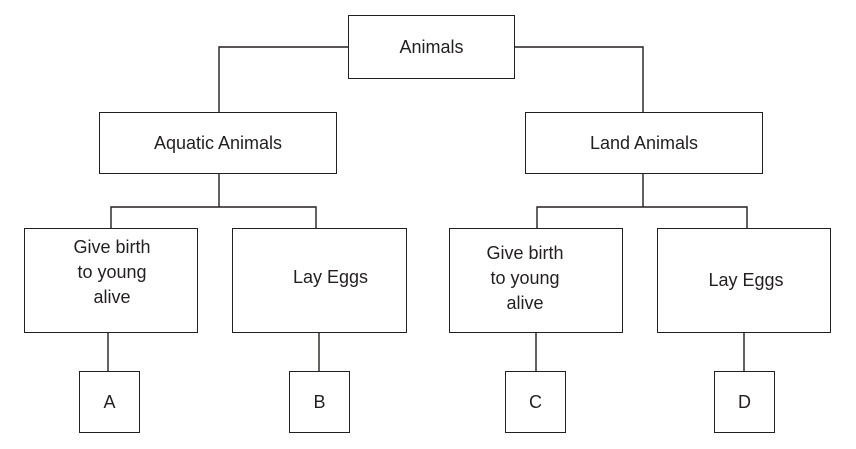 Image resolution: width=856 pixels, height=449 pixels. Describe the element at coordinates (330, 277) in the screenshot. I see `node-aquatic-lay-eggs-label: Lay Eggs` at that location.